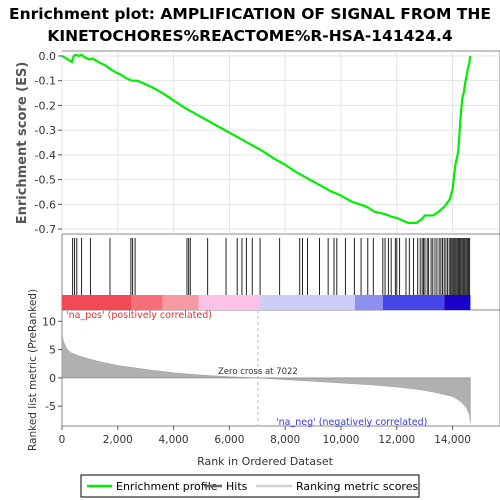 This screenshot has width=500, height=500. Describe the element at coordinates (167, 486) in the screenshot. I see `legend-label-enrichment-profile: Enrichment profile` at that location.